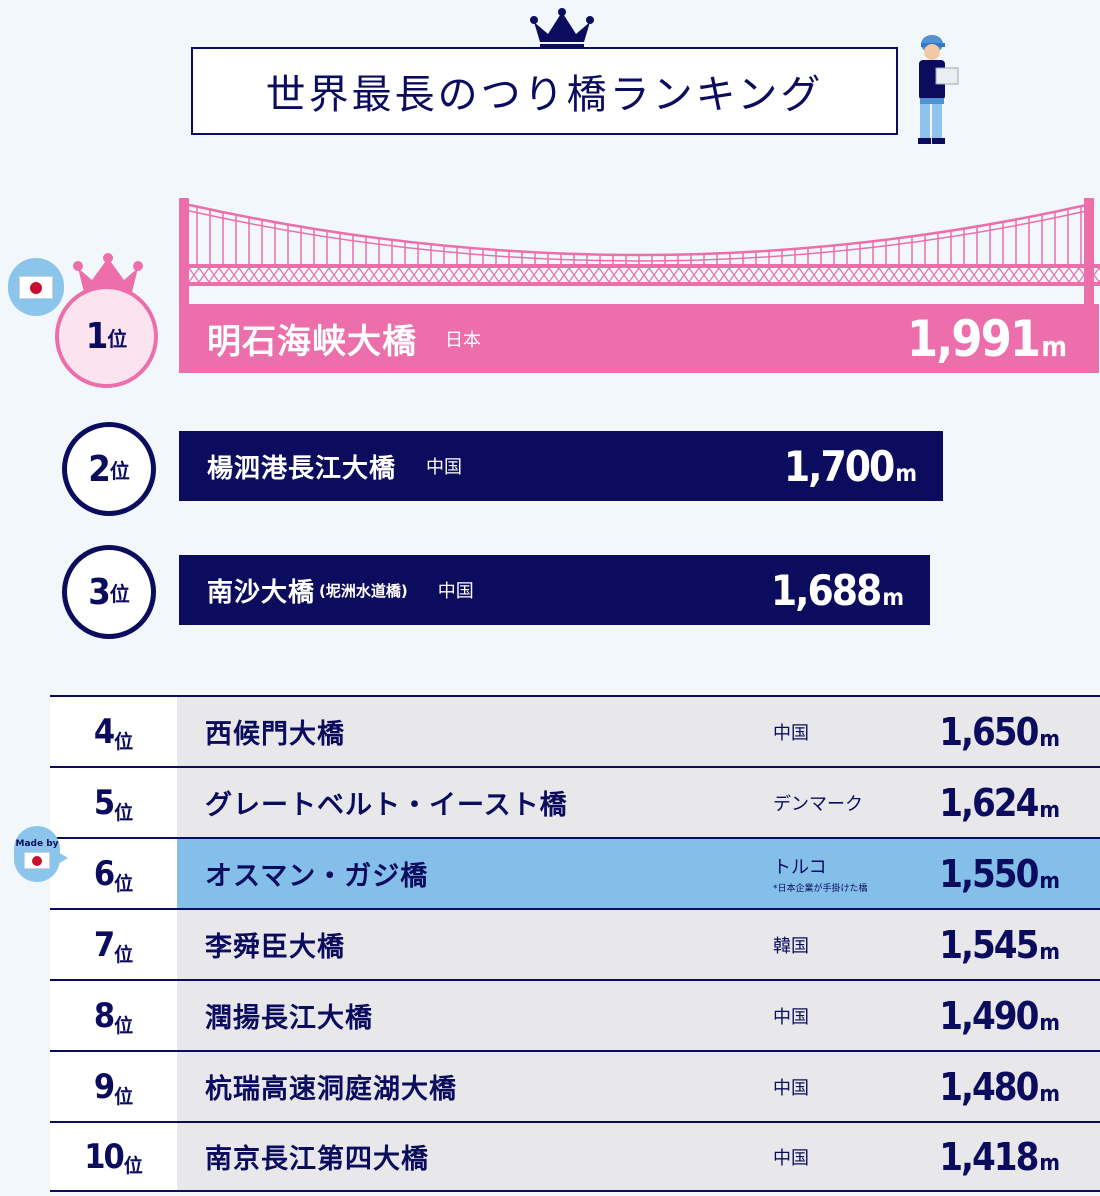  What do you see at coordinates (113, 1156) in the screenshot?
I see `rank-label: 10 位` at bounding box center [113, 1156].